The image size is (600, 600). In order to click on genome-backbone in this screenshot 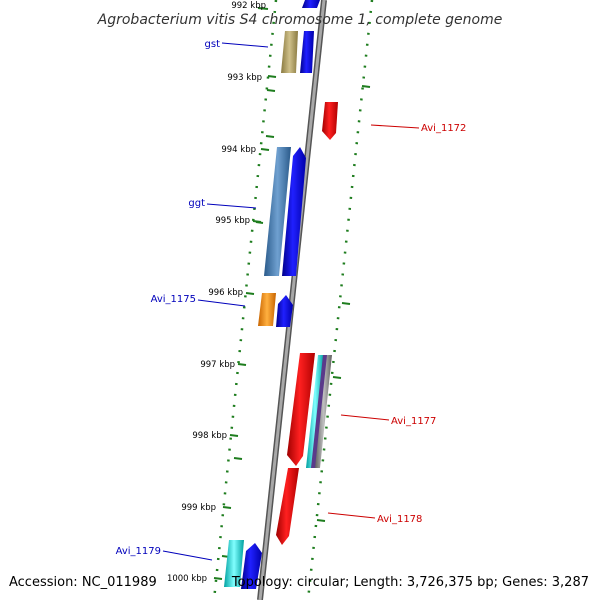, I will do `click(292, 300)`.